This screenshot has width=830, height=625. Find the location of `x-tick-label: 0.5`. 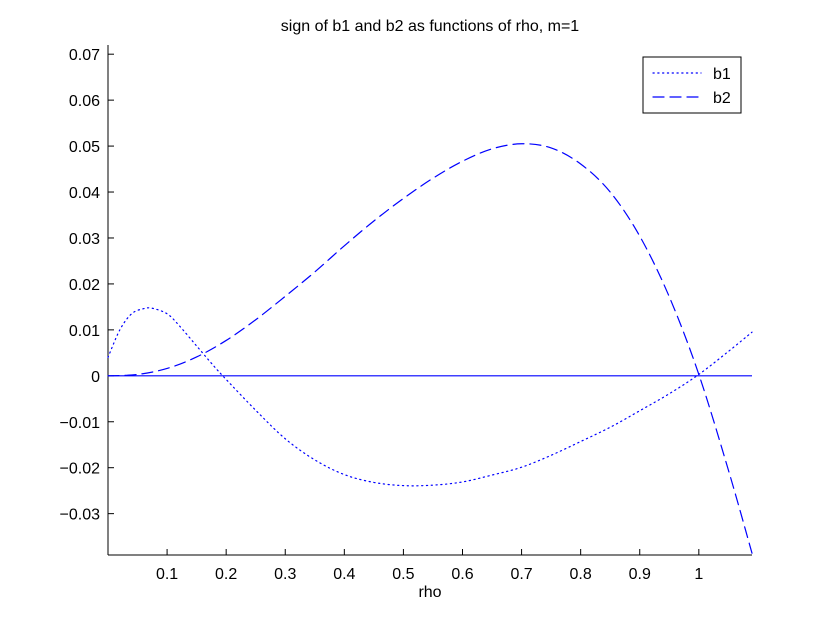

x-tick-label: 0.5 is located at coordinates (403, 574).